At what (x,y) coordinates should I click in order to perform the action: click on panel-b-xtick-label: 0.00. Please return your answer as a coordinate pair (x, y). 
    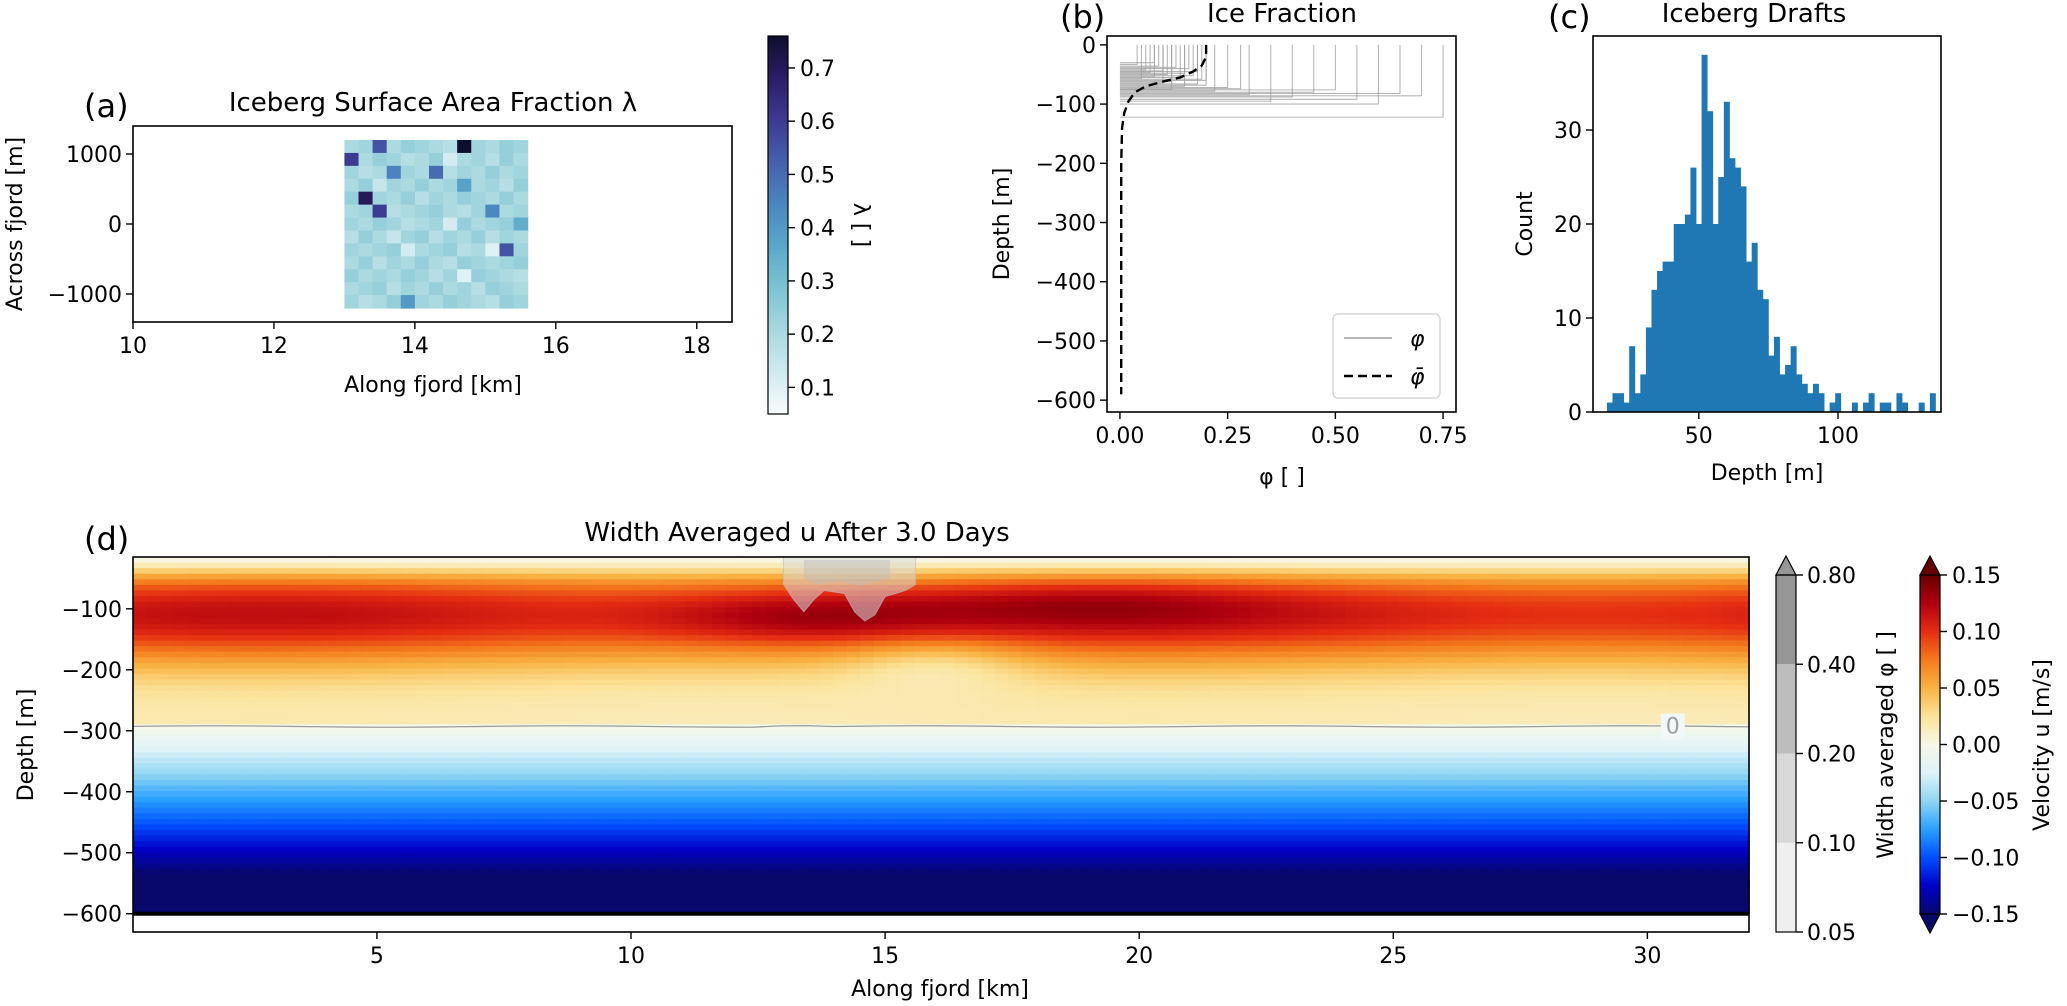
    Looking at the image, I should click on (1119, 436).